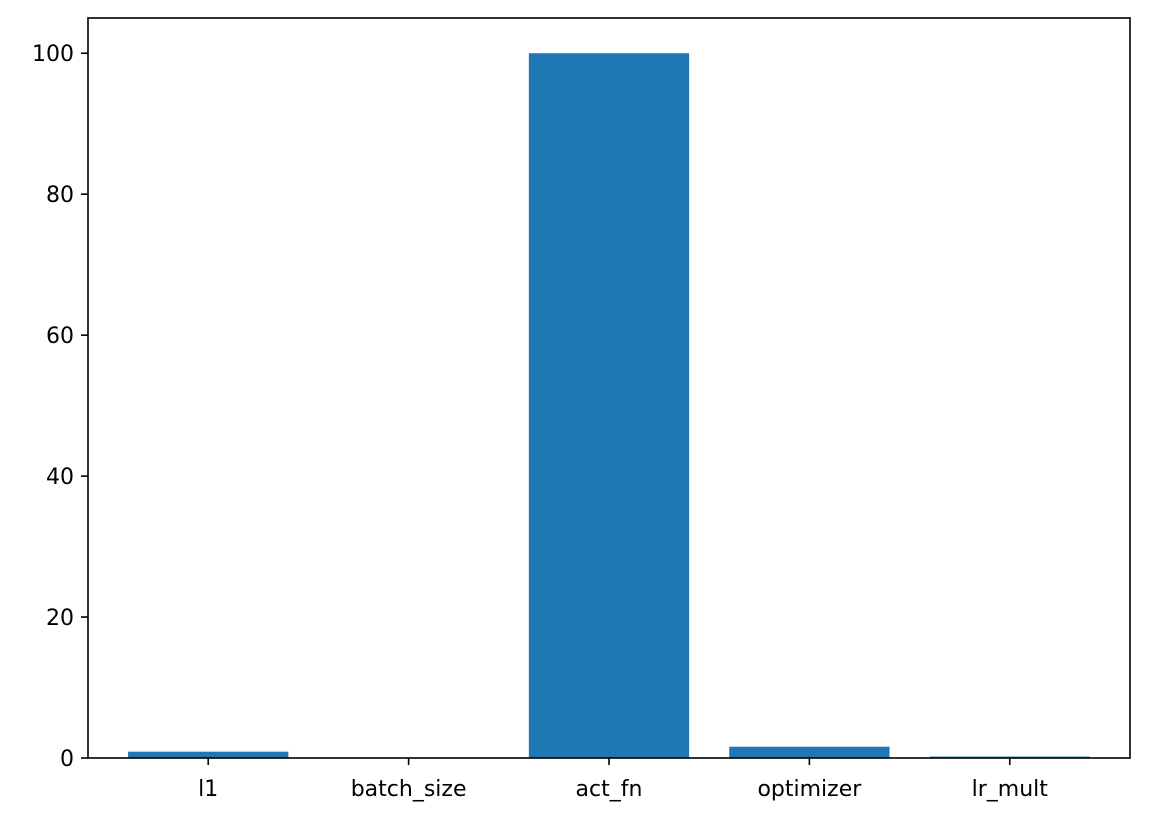 This screenshot has height=822, width=1149. I want to click on y-tick-label: 80, so click(60, 195).